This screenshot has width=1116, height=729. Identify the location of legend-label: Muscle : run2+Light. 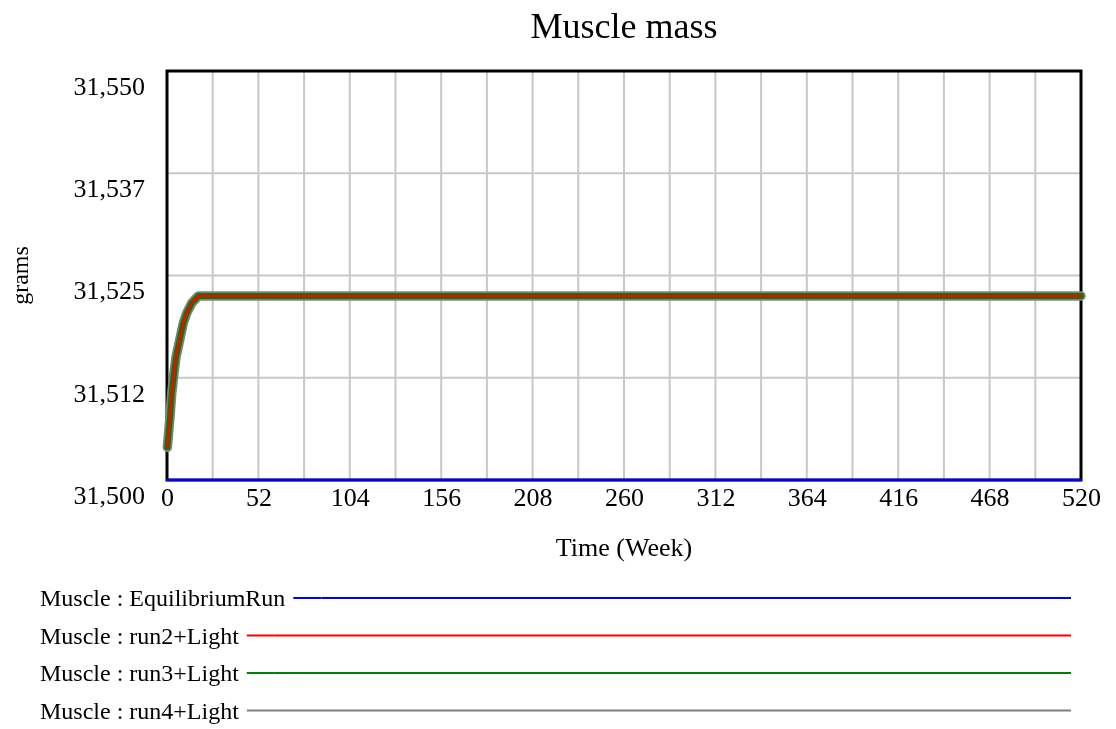
(140, 635).